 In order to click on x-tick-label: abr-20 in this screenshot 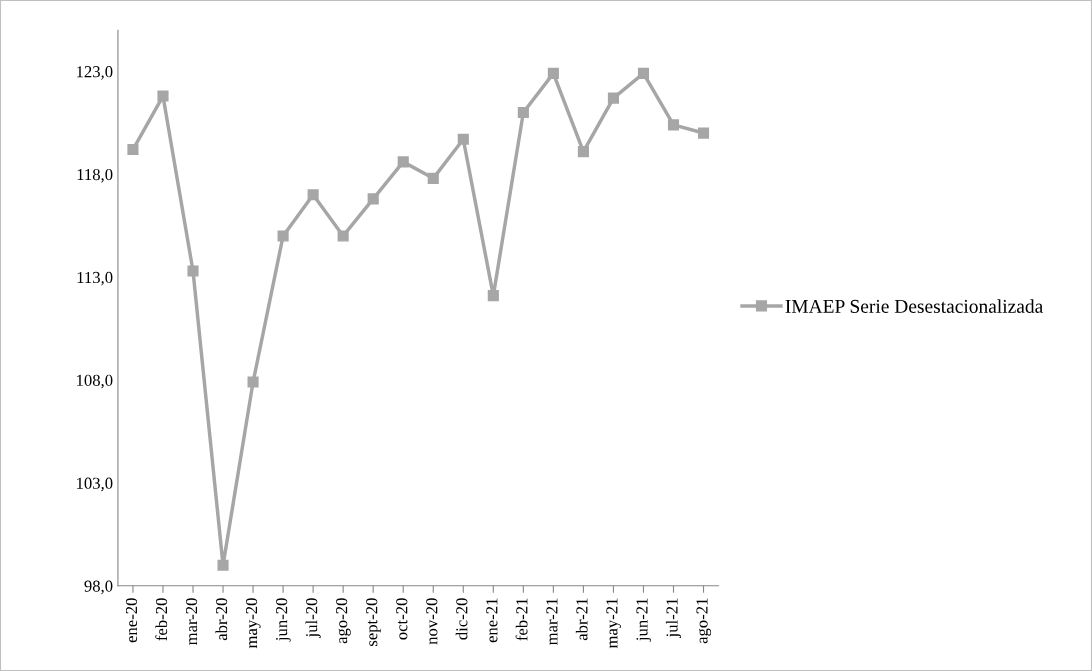, I will do `click(221, 619)`.